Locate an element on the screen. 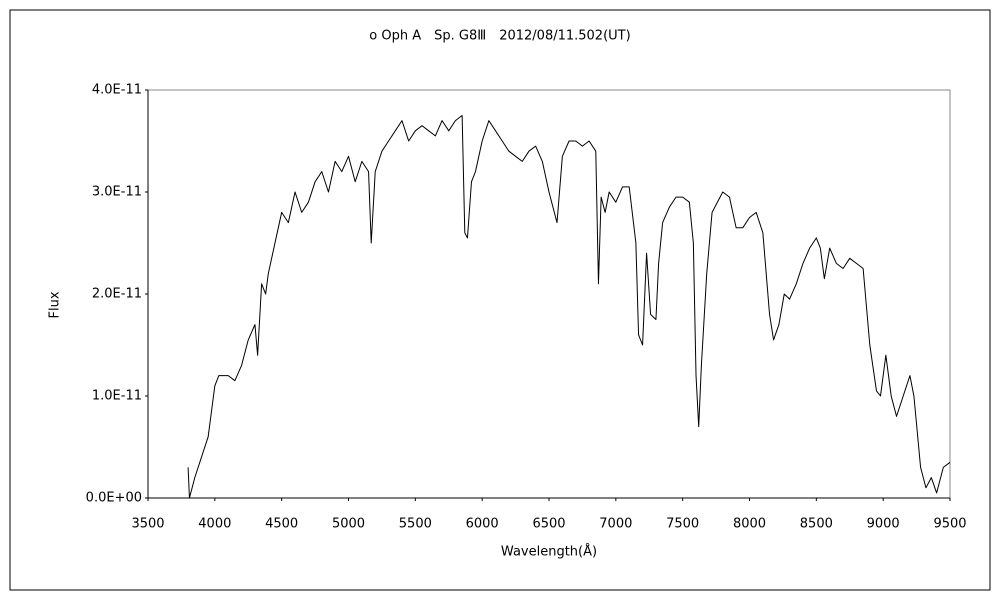  x-tick-label: 3500 is located at coordinates (147, 524).